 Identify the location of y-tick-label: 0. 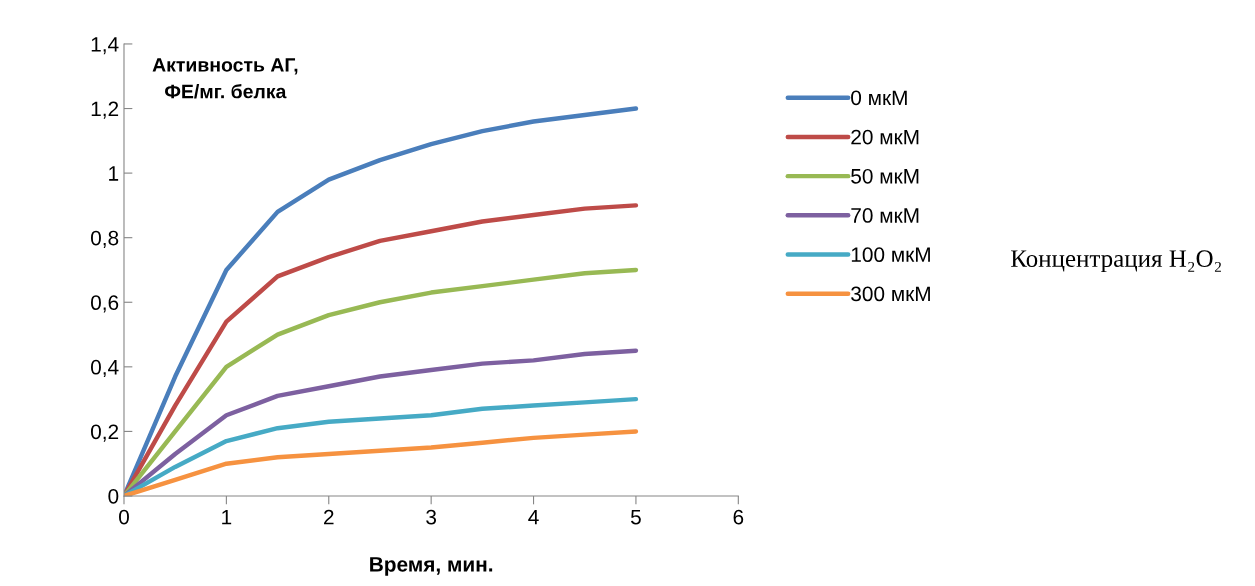
(113, 496).